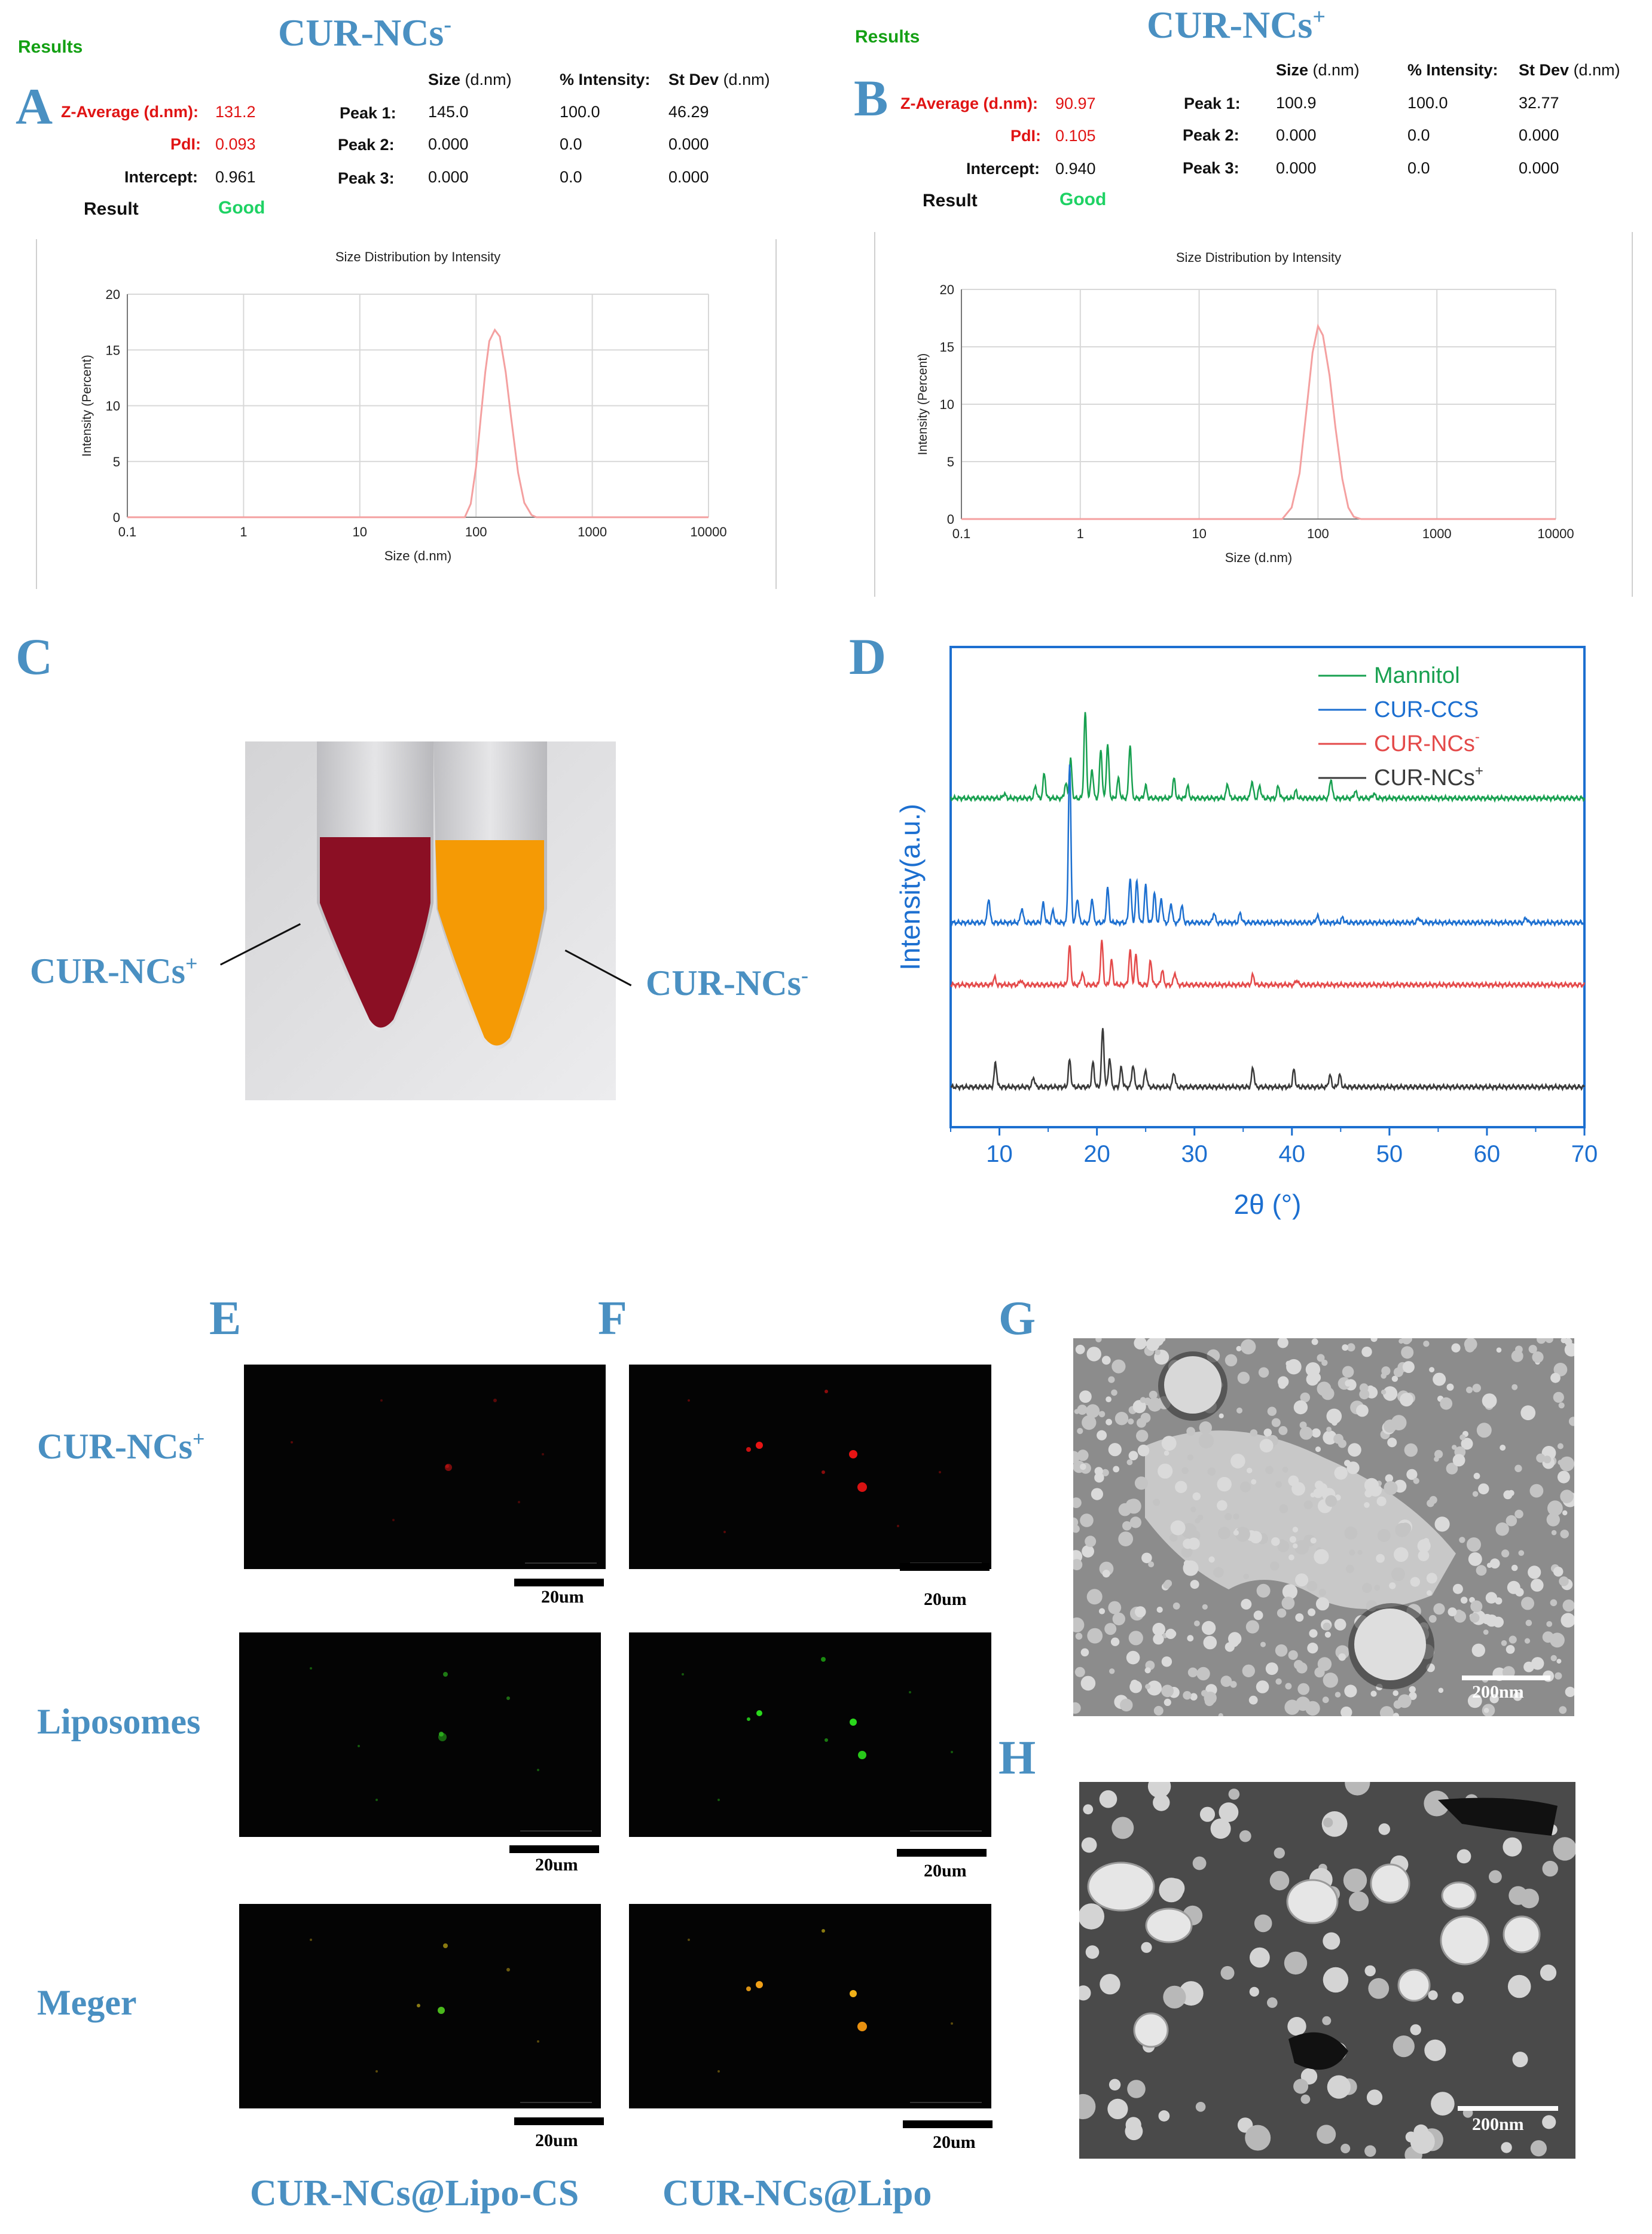 The width and height of the screenshot is (1652, 2234). Describe the element at coordinates (490, 943) in the screenshot. I see `right-tube-liquid` at that location.